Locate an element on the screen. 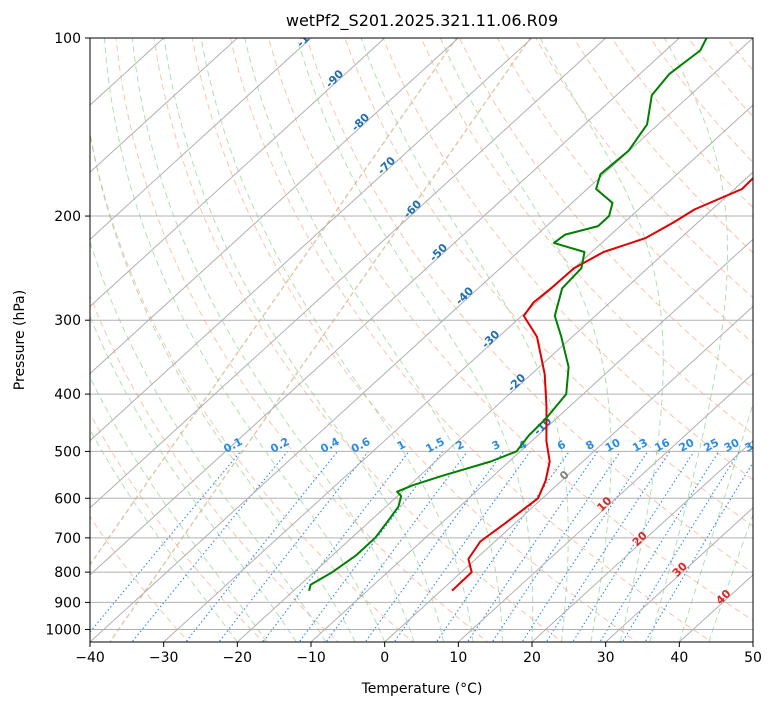 This screenshot has height=708, width=775. y-tick-label: 500 is located at coordinates (67, 452).